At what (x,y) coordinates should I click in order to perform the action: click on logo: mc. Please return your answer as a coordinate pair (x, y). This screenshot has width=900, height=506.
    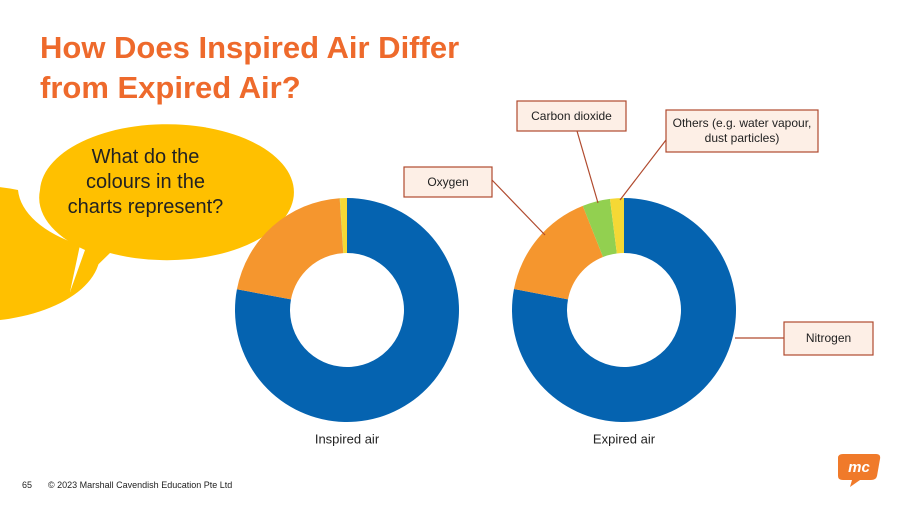
    Looking at the image, I should click on (859, 467).